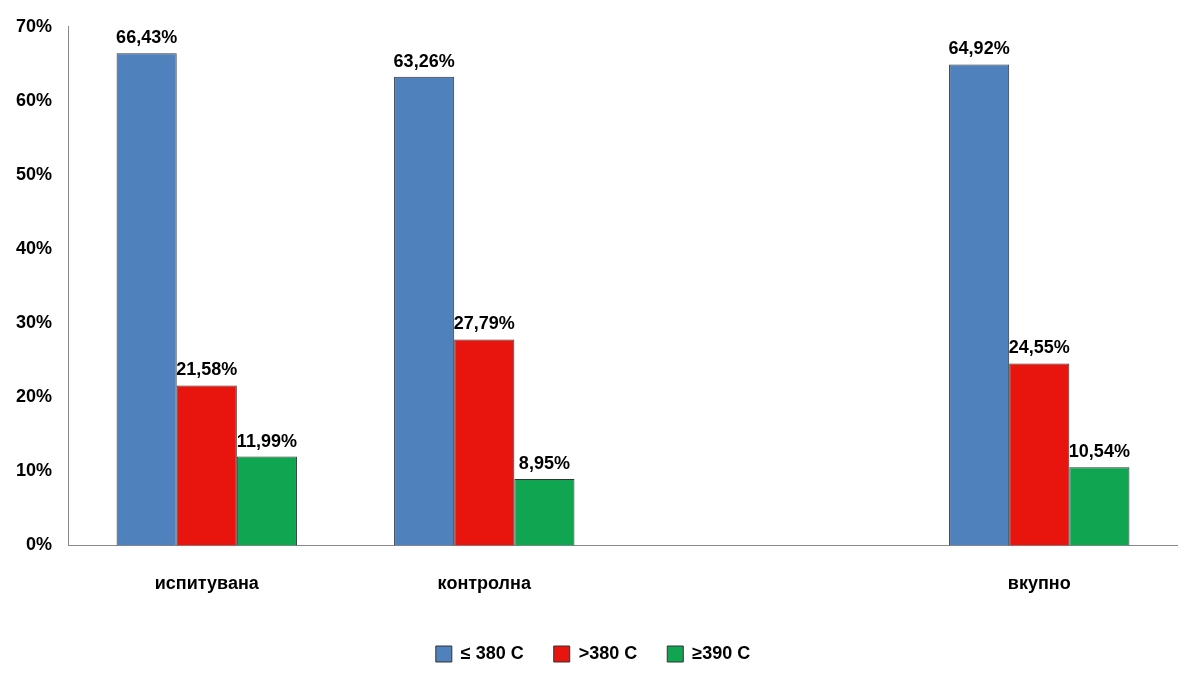 This screenshot has height=683, width=1188. I want to click on data-label: 66,43%, so click(147, 37).